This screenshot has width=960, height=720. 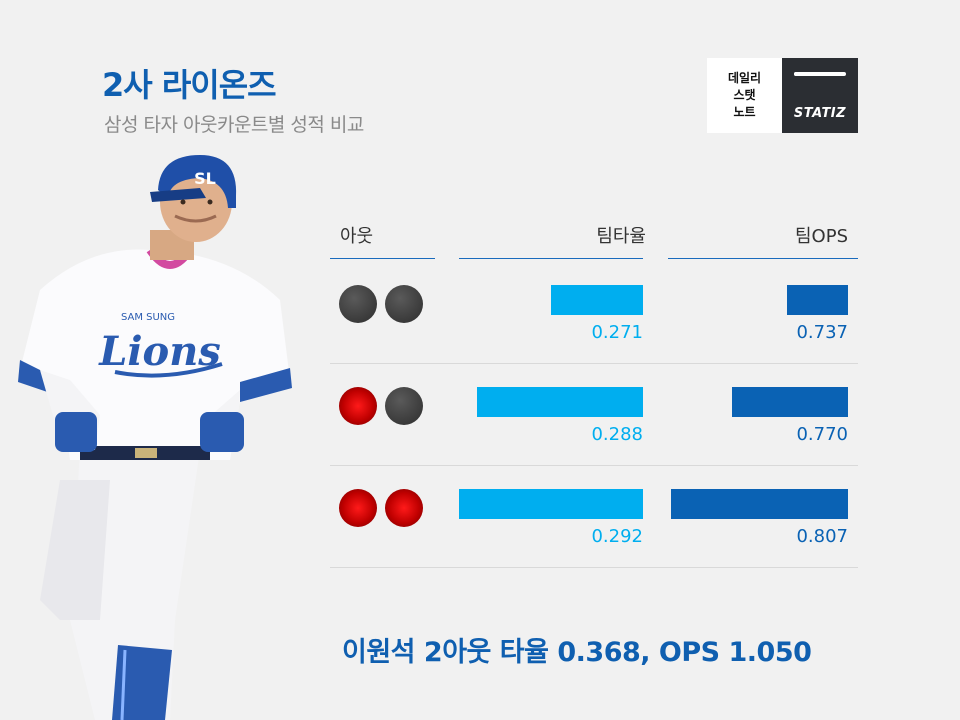 What do you see at coordinates (821, 236) in the screenshot?
I see `column-header-team-ops: 팀OPS` at bounding box center [821, 236].